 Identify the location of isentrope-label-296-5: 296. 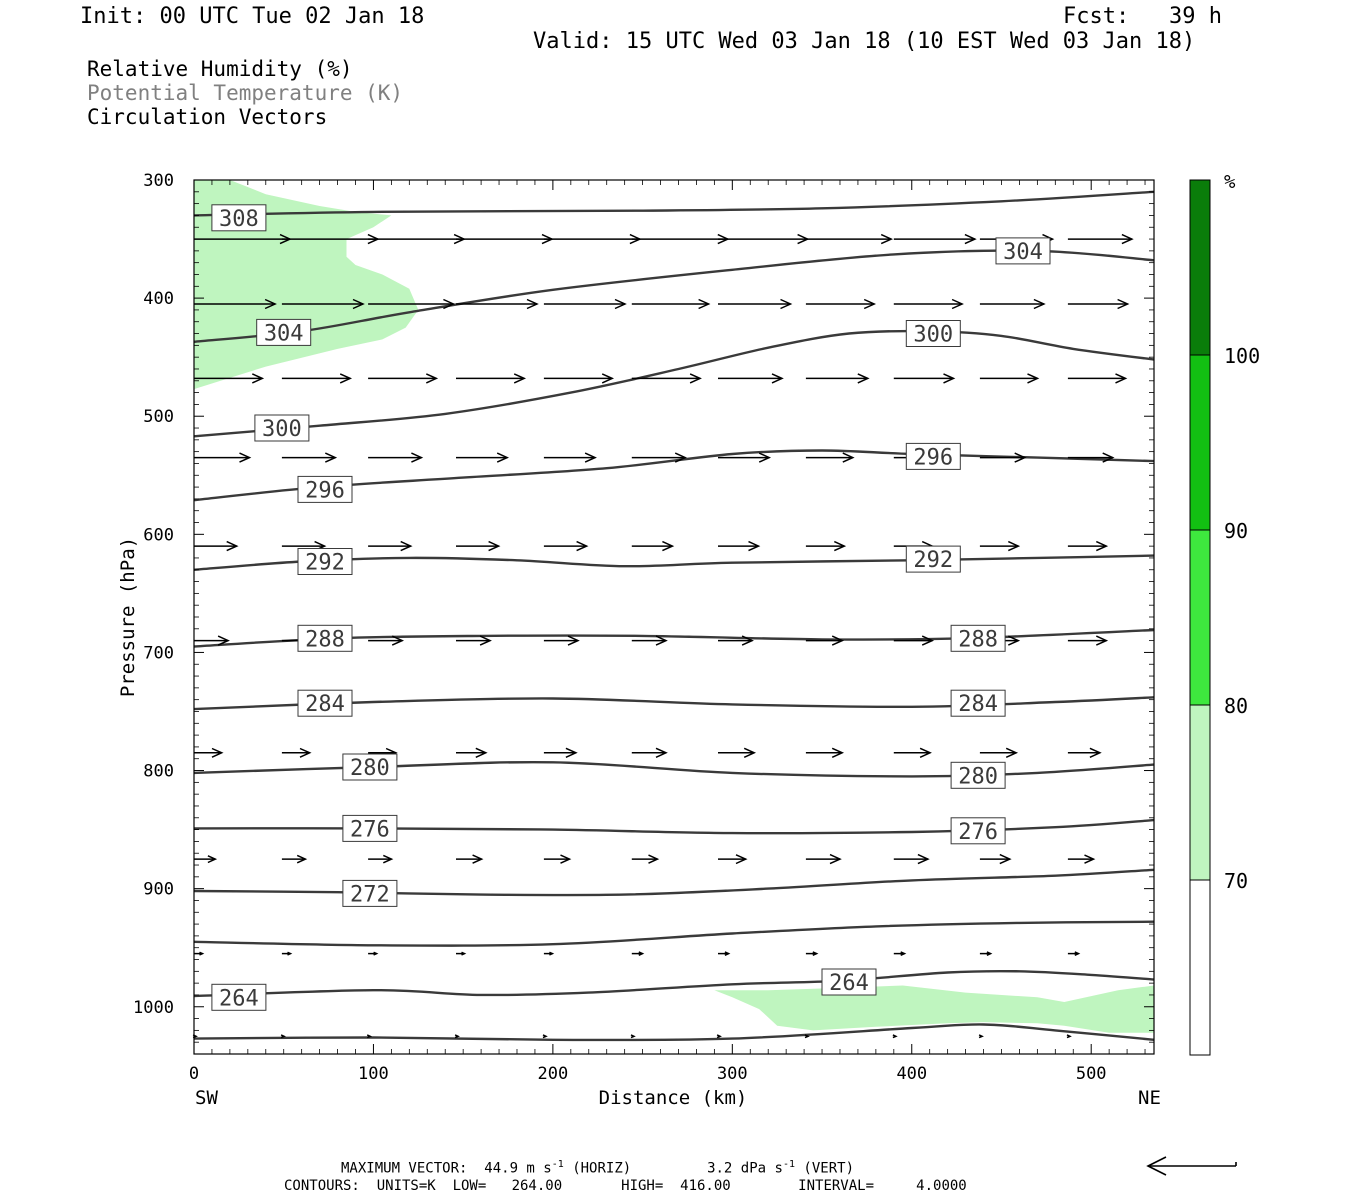
(325, 489).